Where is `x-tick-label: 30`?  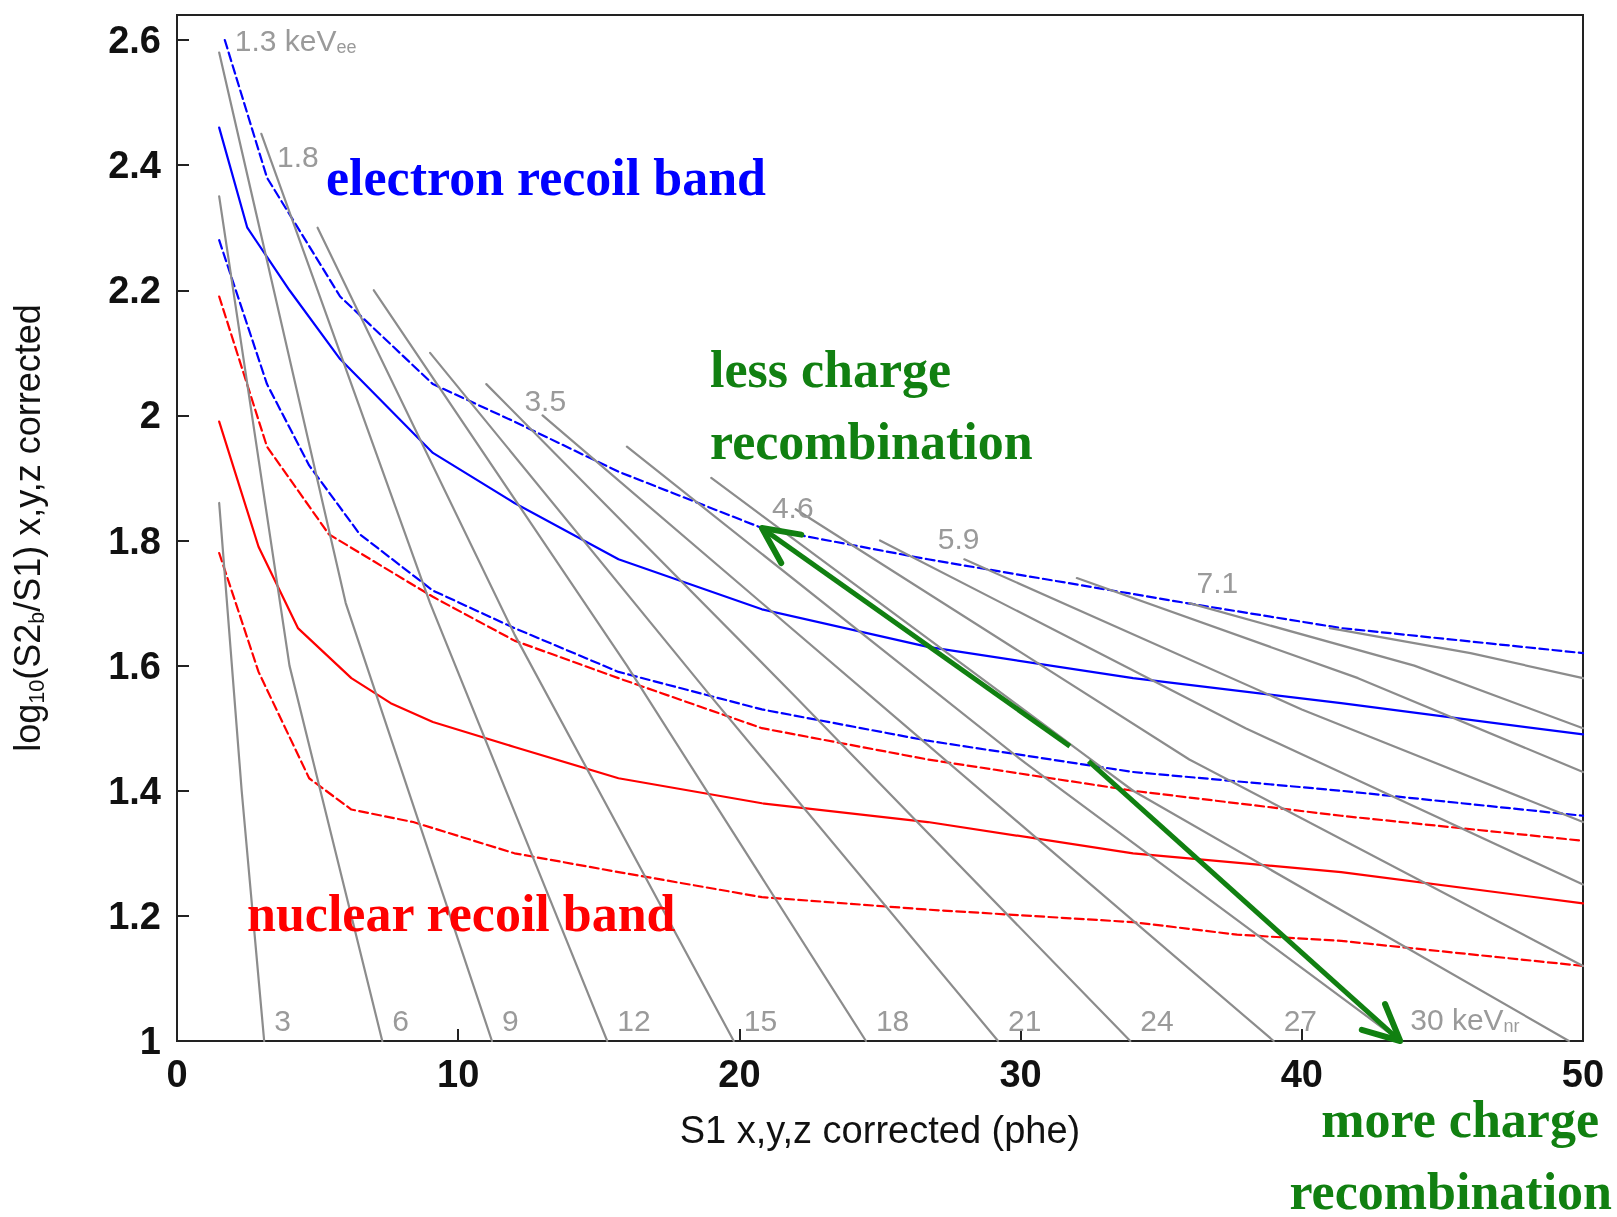
x-tick-label: 30 is located at coordinates (1020, 1074).